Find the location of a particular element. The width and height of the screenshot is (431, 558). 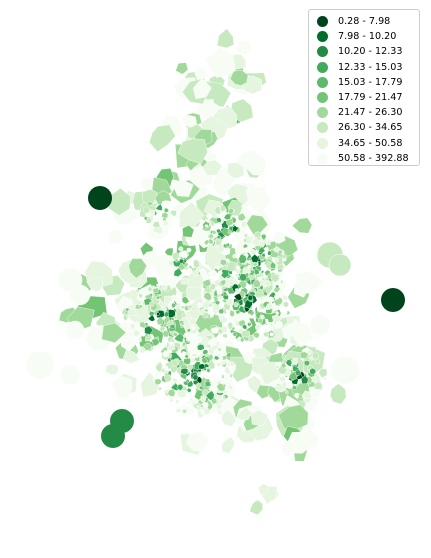

legend-item: 50.58 - 392.88 is located at coordinates (365, 158).